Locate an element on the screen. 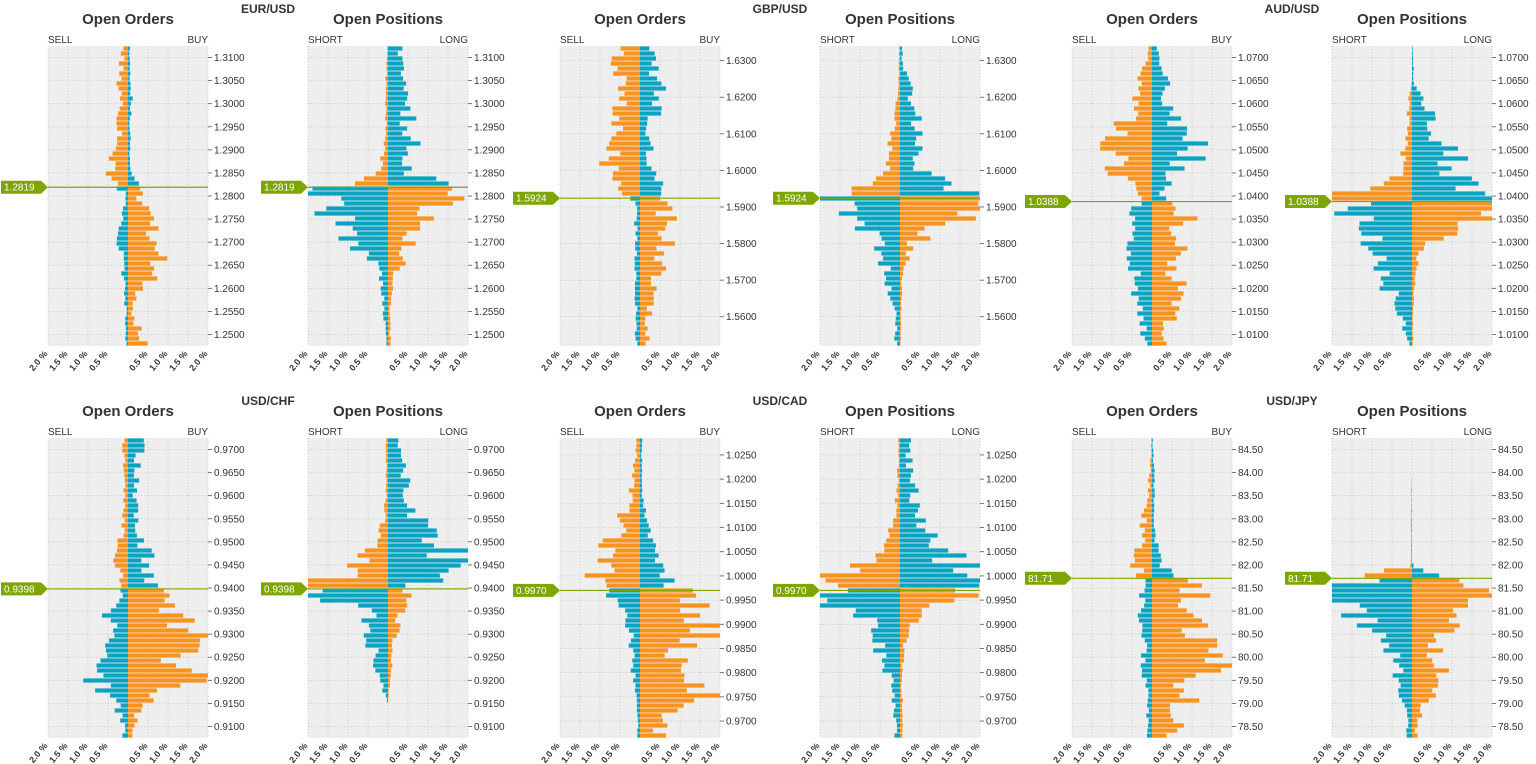  pair-heading: AUD/USD is located at coordinates (1292, 9).